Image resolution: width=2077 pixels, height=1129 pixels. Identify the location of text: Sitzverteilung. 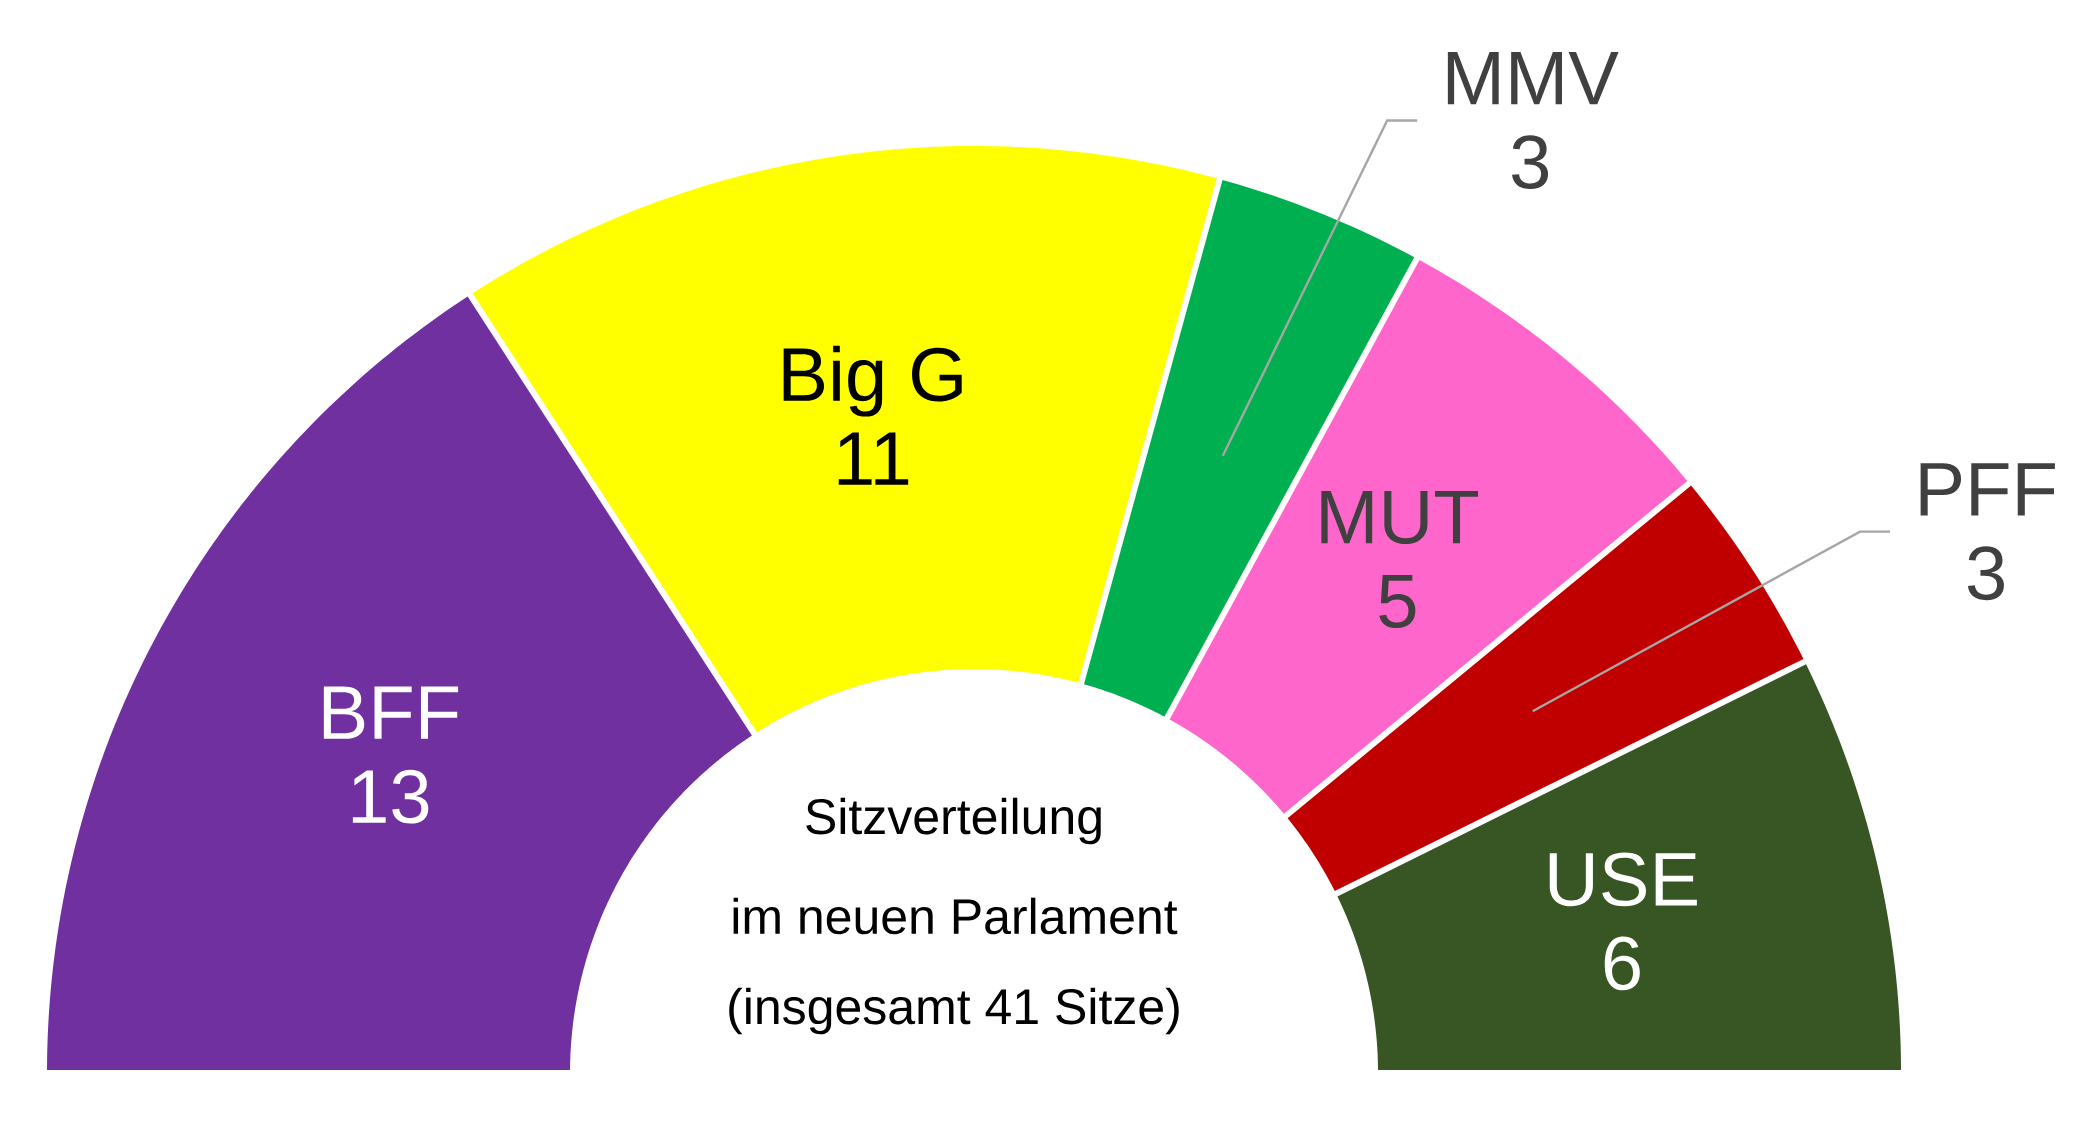
(953, 821).